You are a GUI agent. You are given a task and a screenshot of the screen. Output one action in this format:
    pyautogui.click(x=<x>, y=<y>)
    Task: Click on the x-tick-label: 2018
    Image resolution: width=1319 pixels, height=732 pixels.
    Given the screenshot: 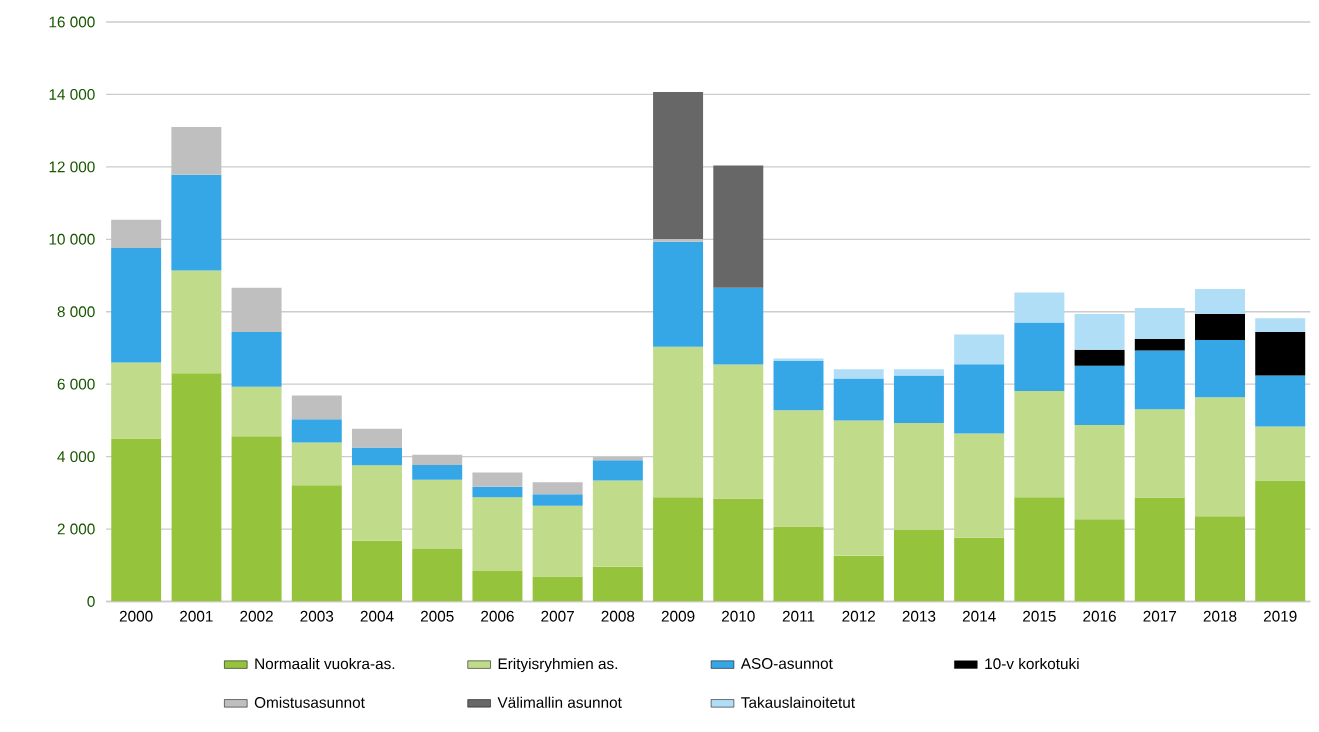 What is the action you would take?
    pyautogui.click(x=1220, y=616)
    